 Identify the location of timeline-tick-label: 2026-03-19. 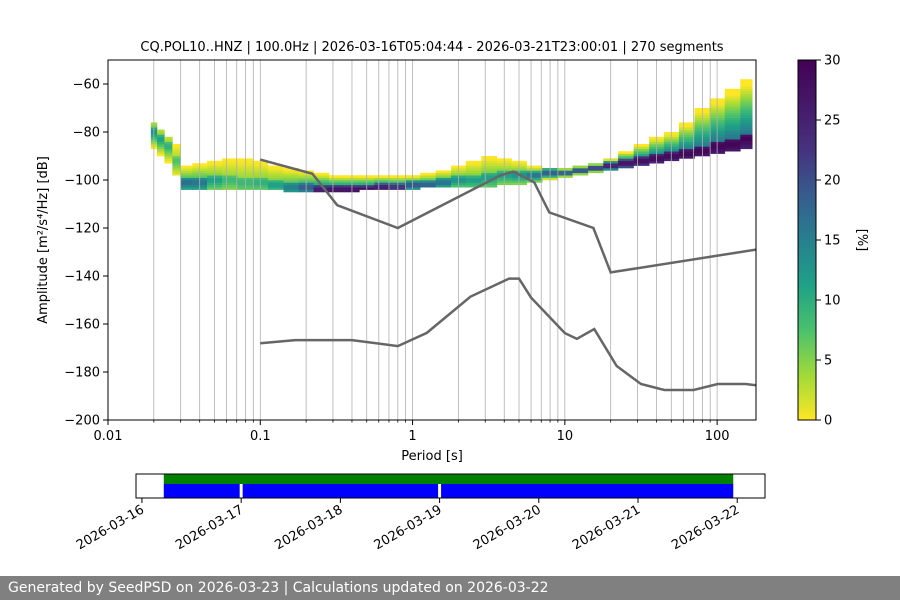
(408, 527).